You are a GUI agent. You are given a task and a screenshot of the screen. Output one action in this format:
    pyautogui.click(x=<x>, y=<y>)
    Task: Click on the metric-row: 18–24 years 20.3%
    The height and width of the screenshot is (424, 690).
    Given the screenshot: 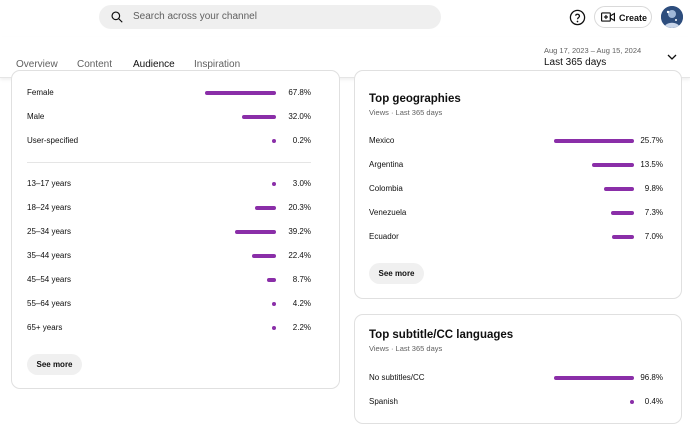 What is the action you would take?
    pyautogui.click(x=169, y=208)
    